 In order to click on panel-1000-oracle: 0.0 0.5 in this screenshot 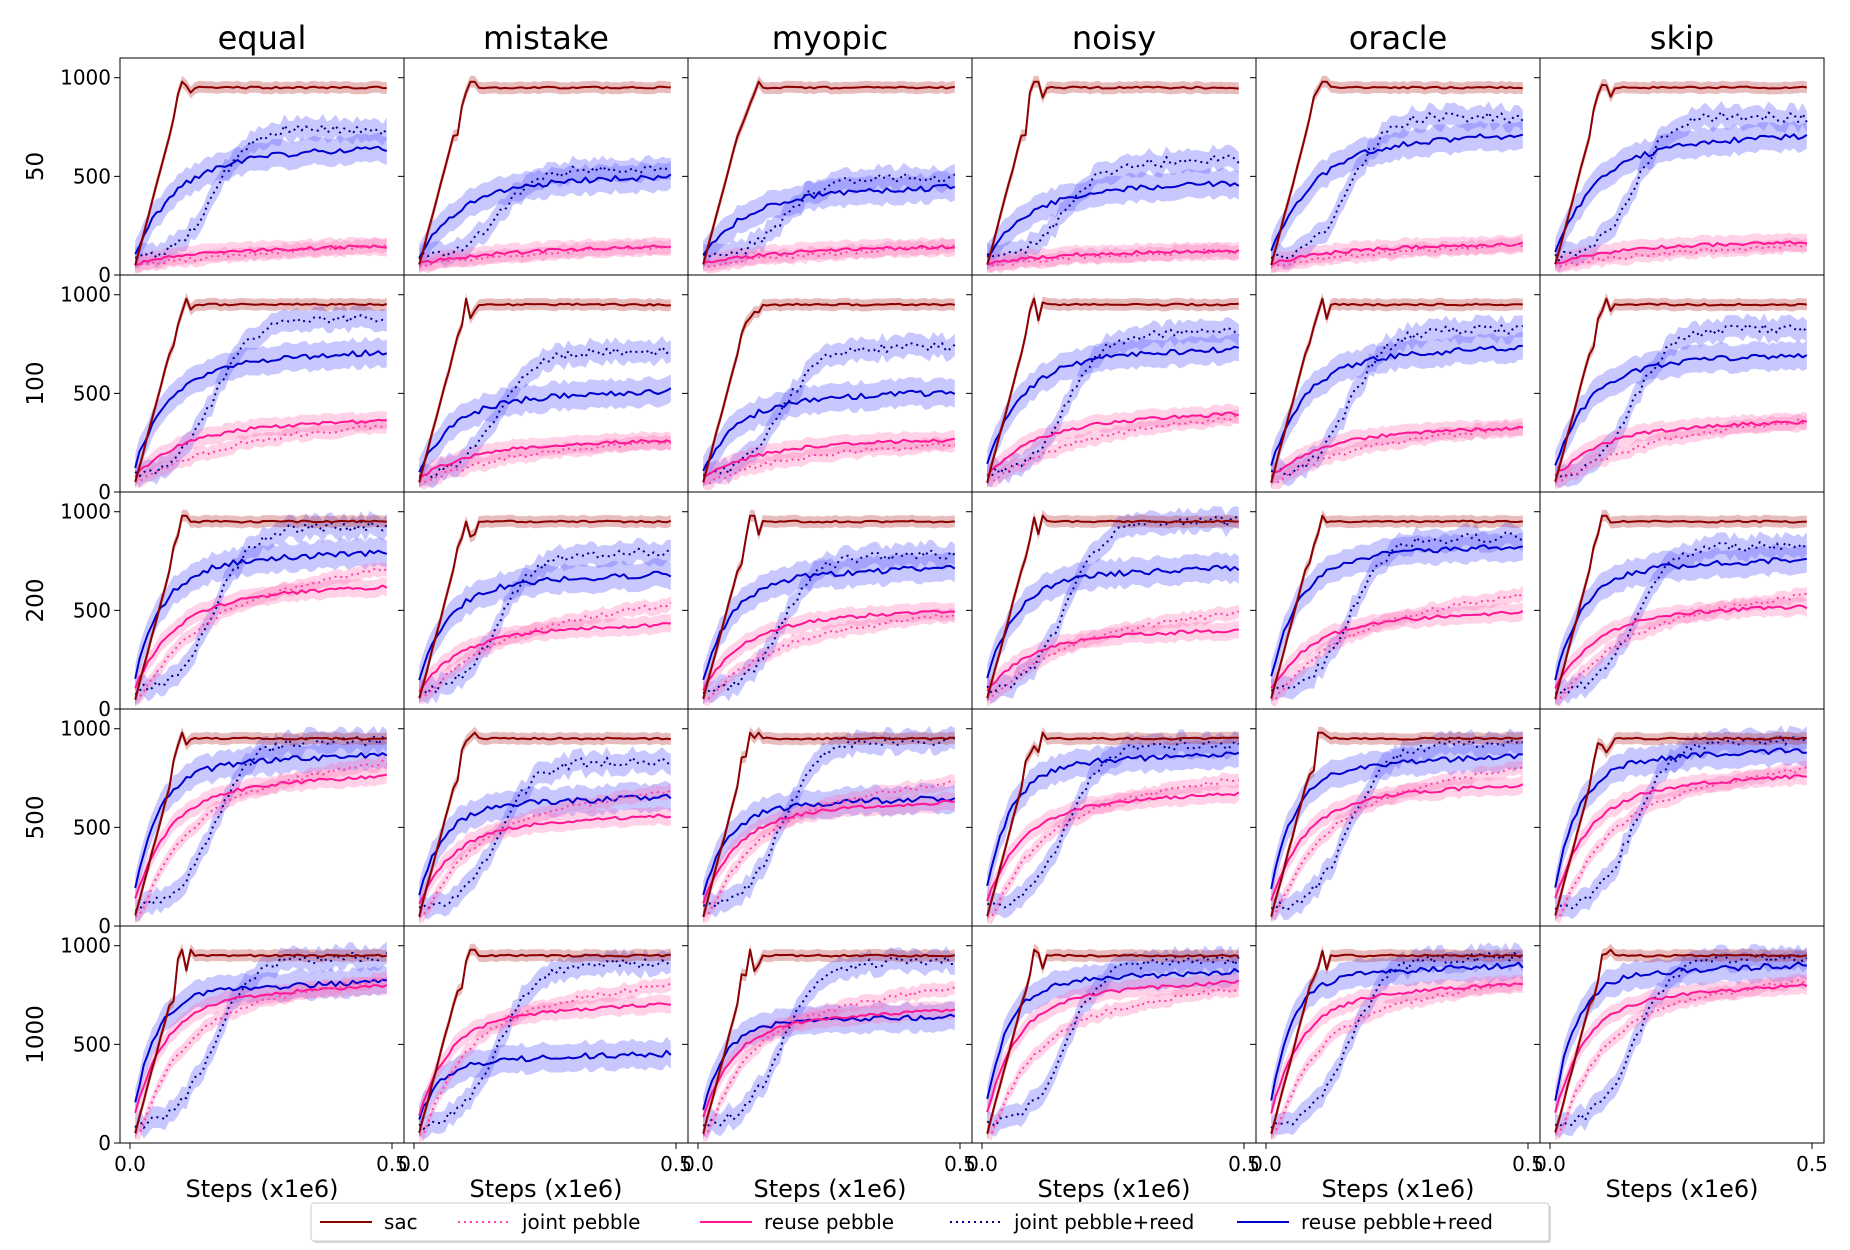, I will do `click(1397, 1050)`.